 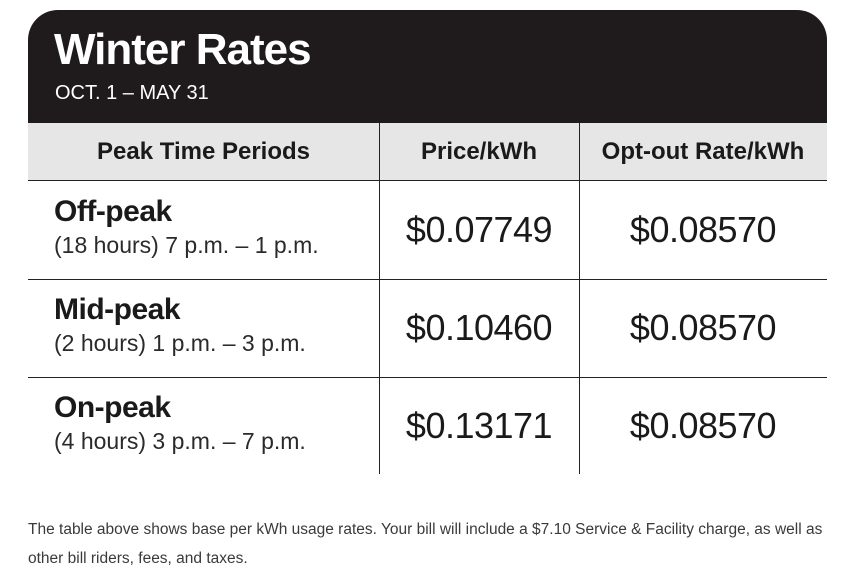 I want to click on period-description: (18 hours) 7 p.m. – 1 p.m., so click(x=186, y=245).